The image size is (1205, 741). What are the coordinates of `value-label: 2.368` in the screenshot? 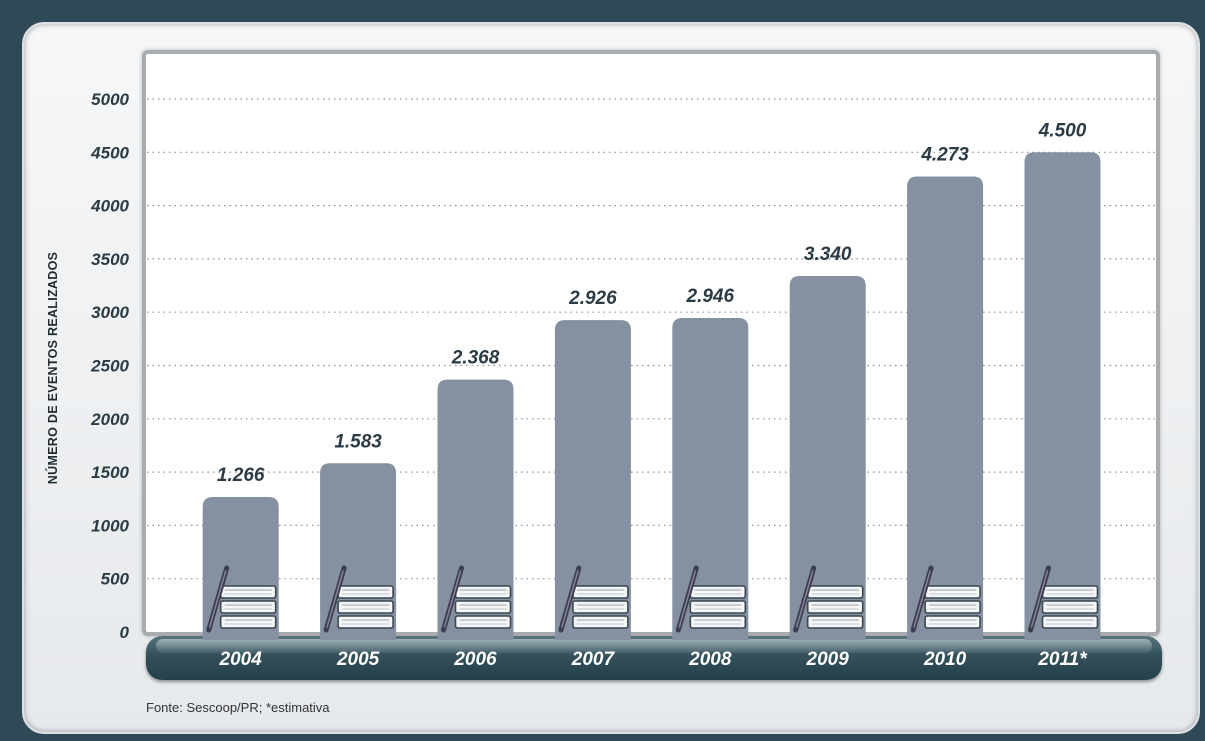 It's located at (475, 358).